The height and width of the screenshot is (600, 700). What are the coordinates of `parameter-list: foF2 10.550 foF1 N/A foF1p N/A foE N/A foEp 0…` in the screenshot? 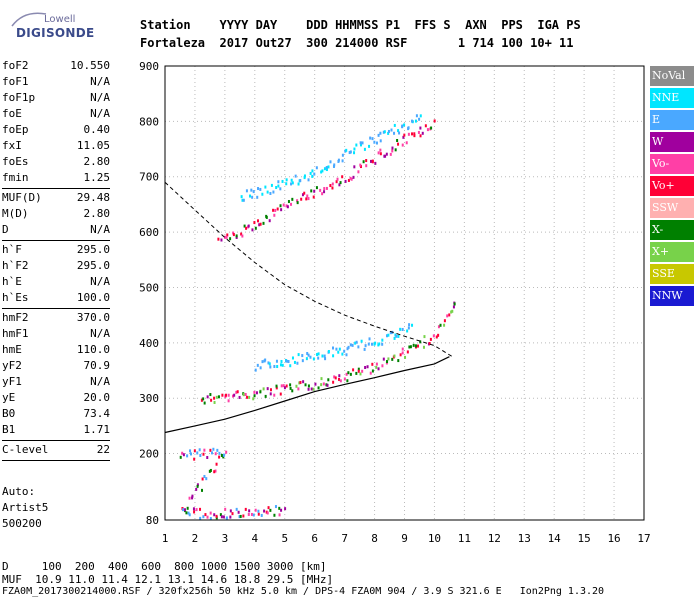 It's located at (56, 260).